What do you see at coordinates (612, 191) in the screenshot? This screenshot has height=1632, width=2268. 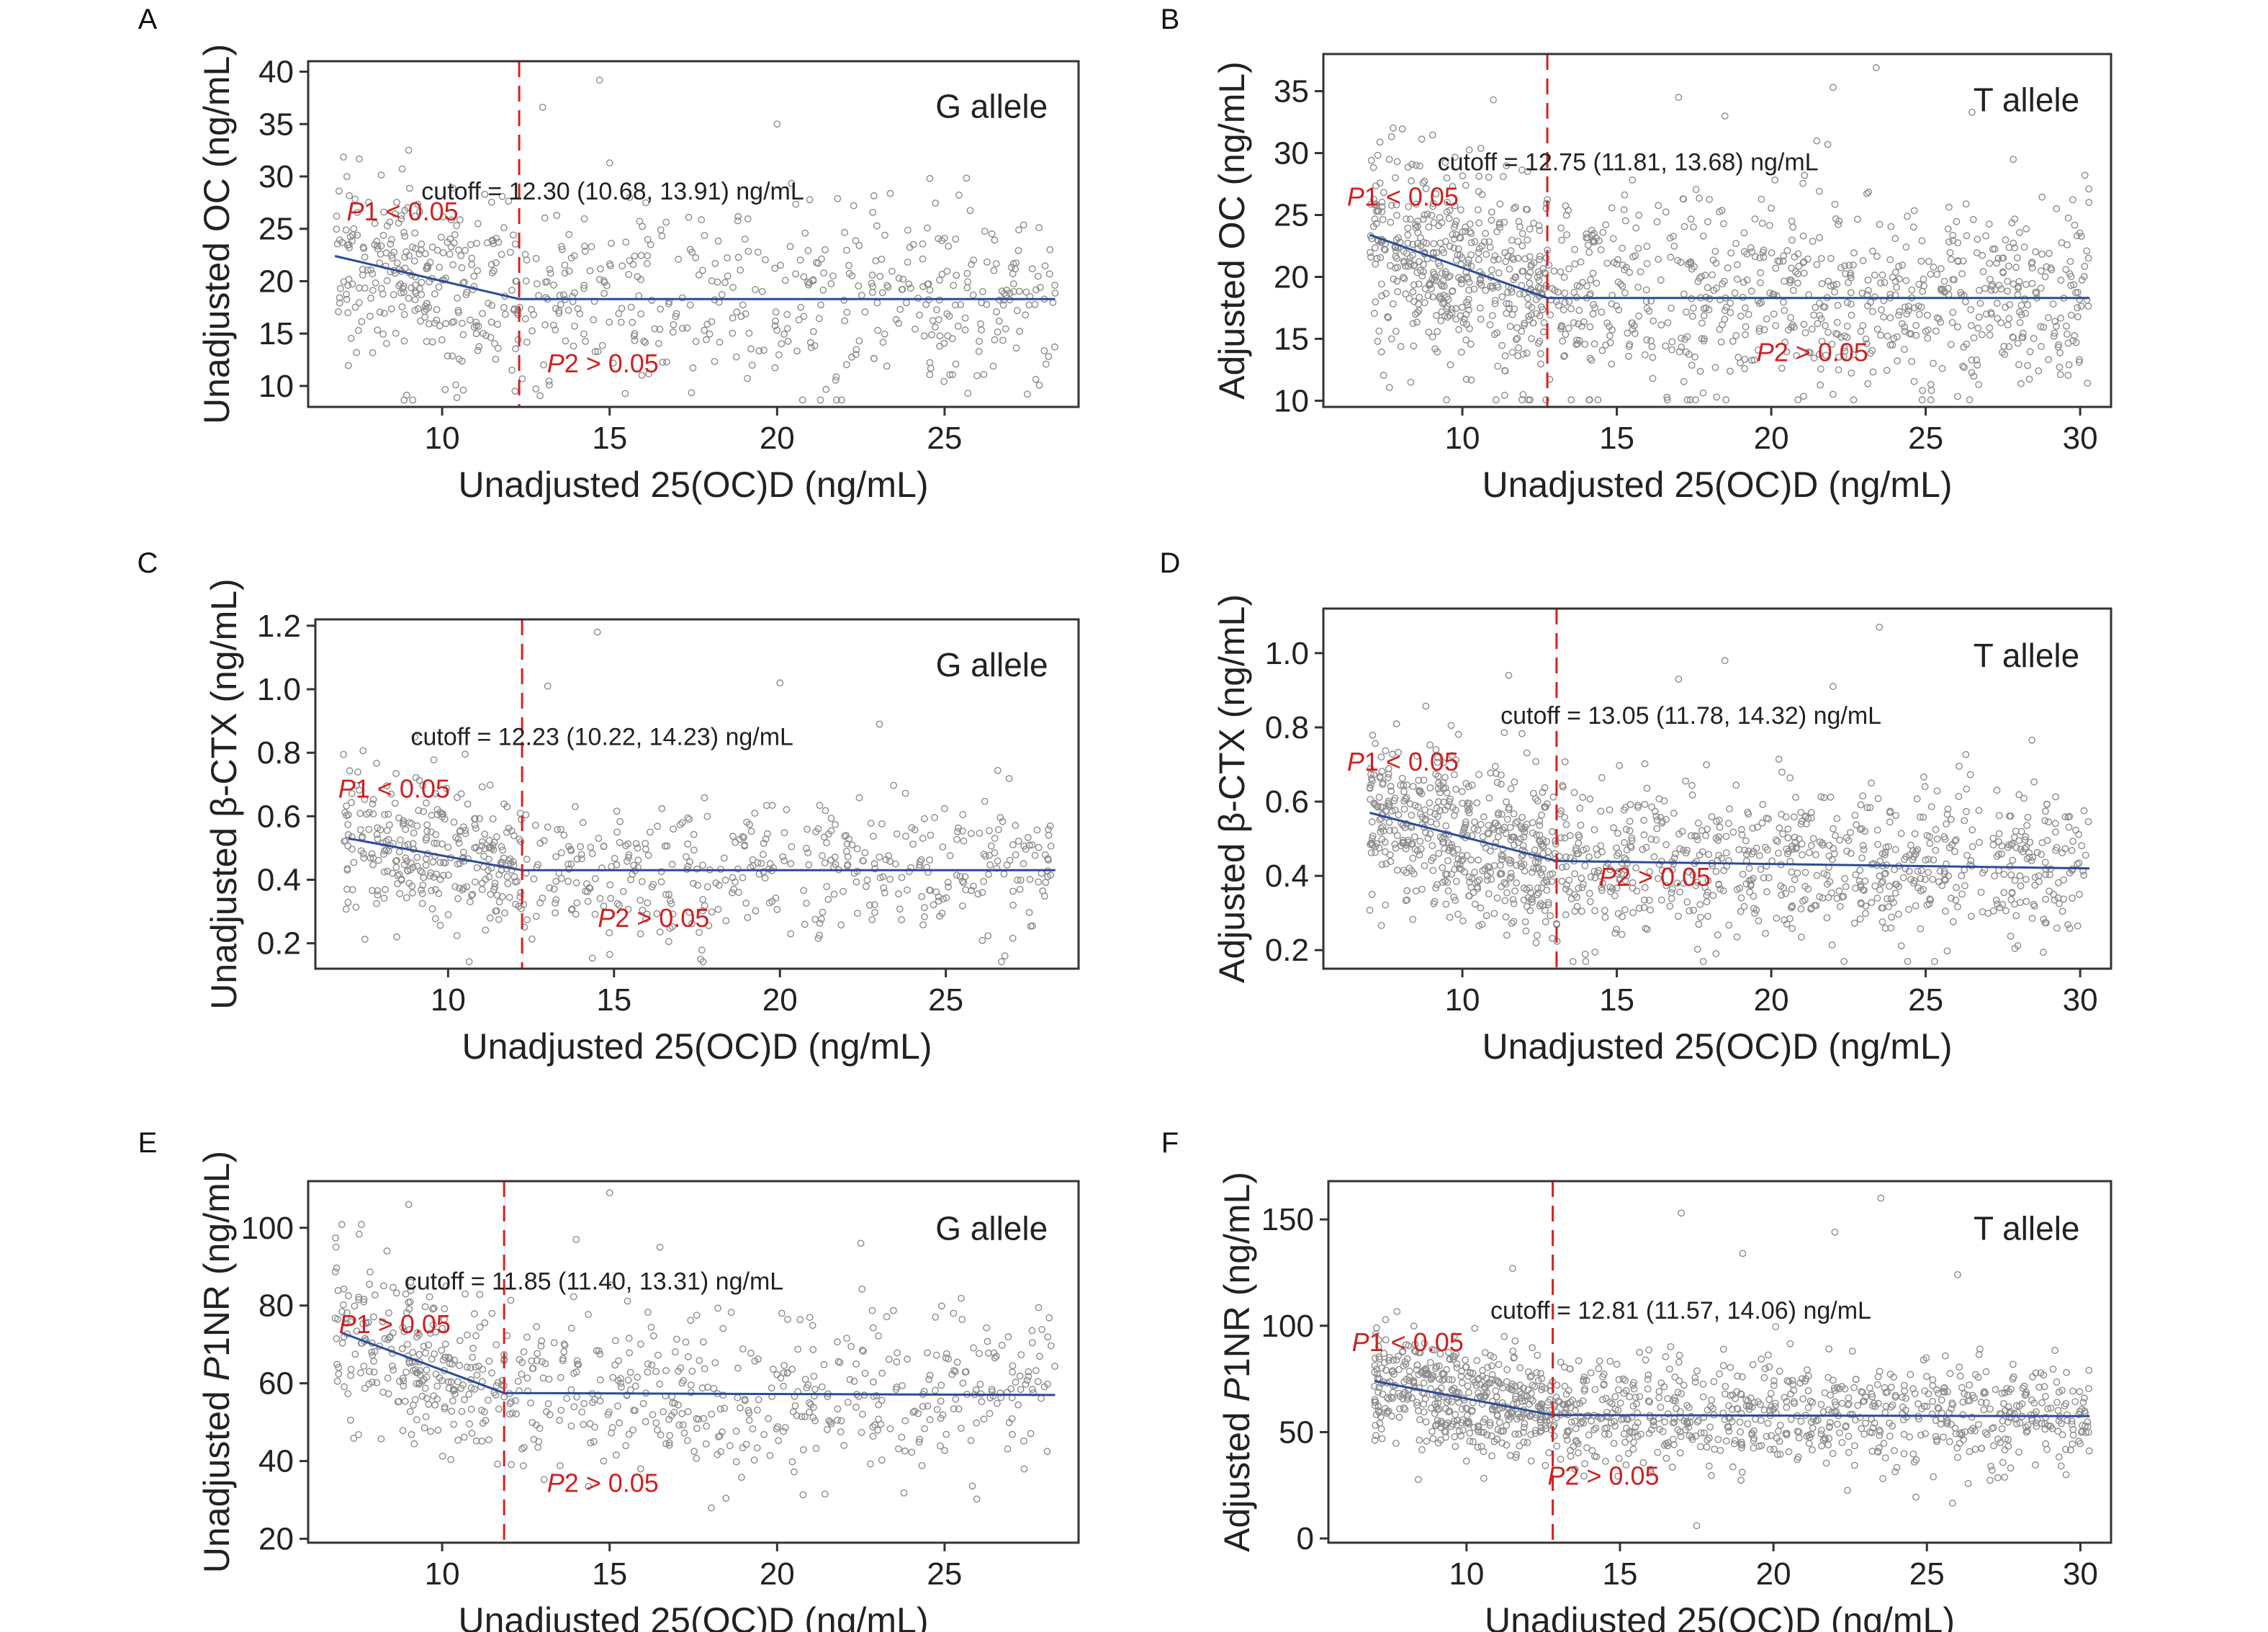 I see `cutoff-annotation: cutoff = 12.30 (10.68, 13.91) ng/mL` at bounding box center [612, 191].